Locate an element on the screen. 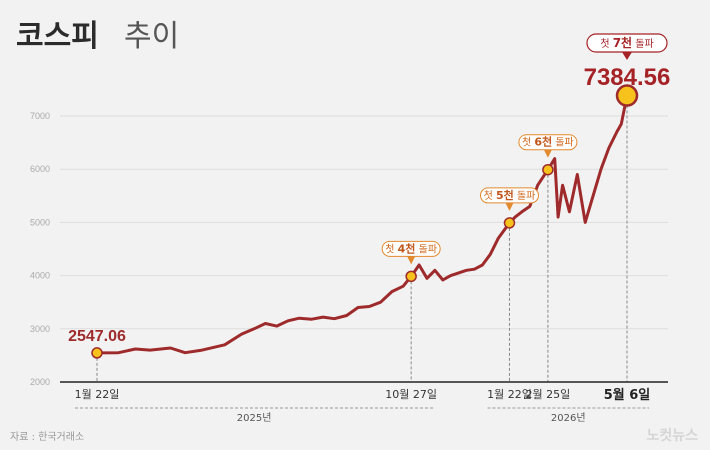 This screenshot has height=450, width=710. chart-title: 코스피 추이 is located at coordinates (97, 36).